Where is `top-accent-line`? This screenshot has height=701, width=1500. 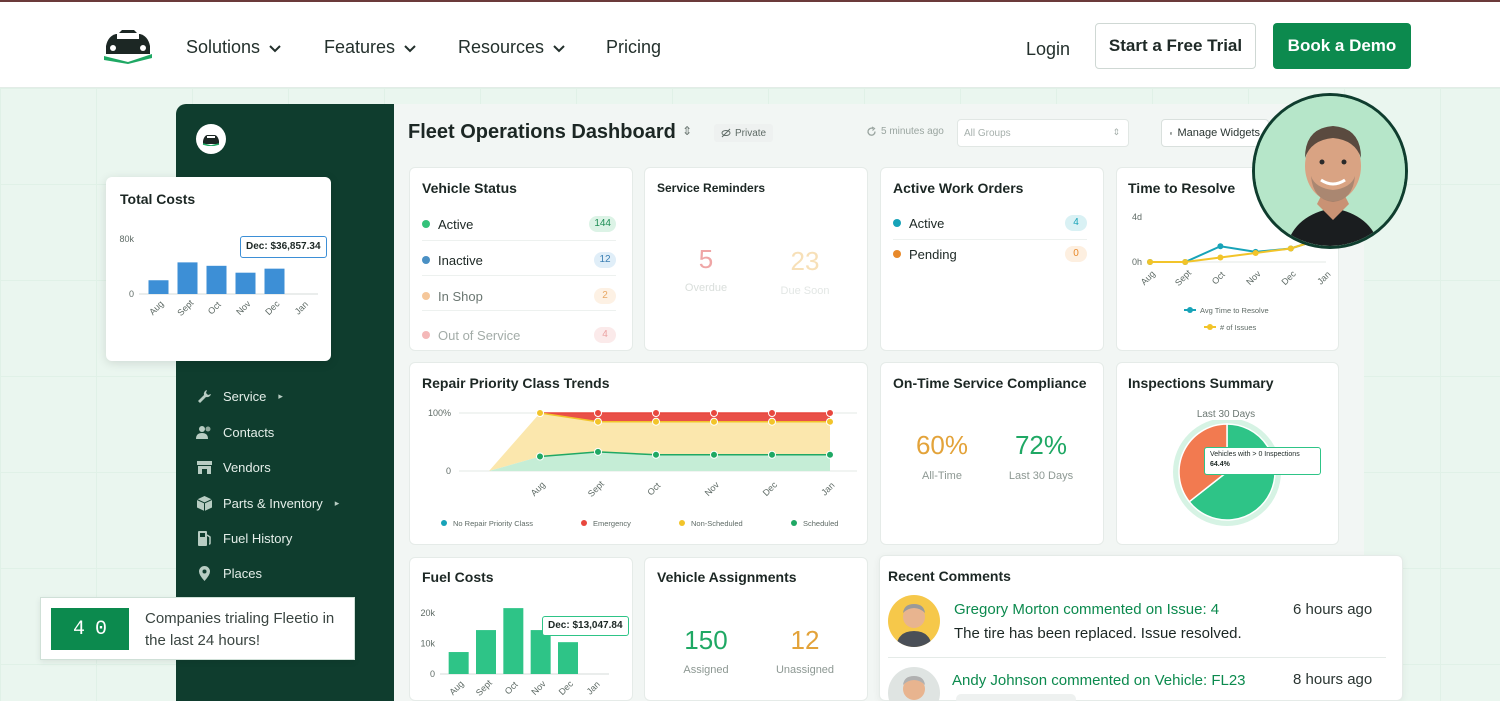 top-accent-line is located at coordinates (750, 1).